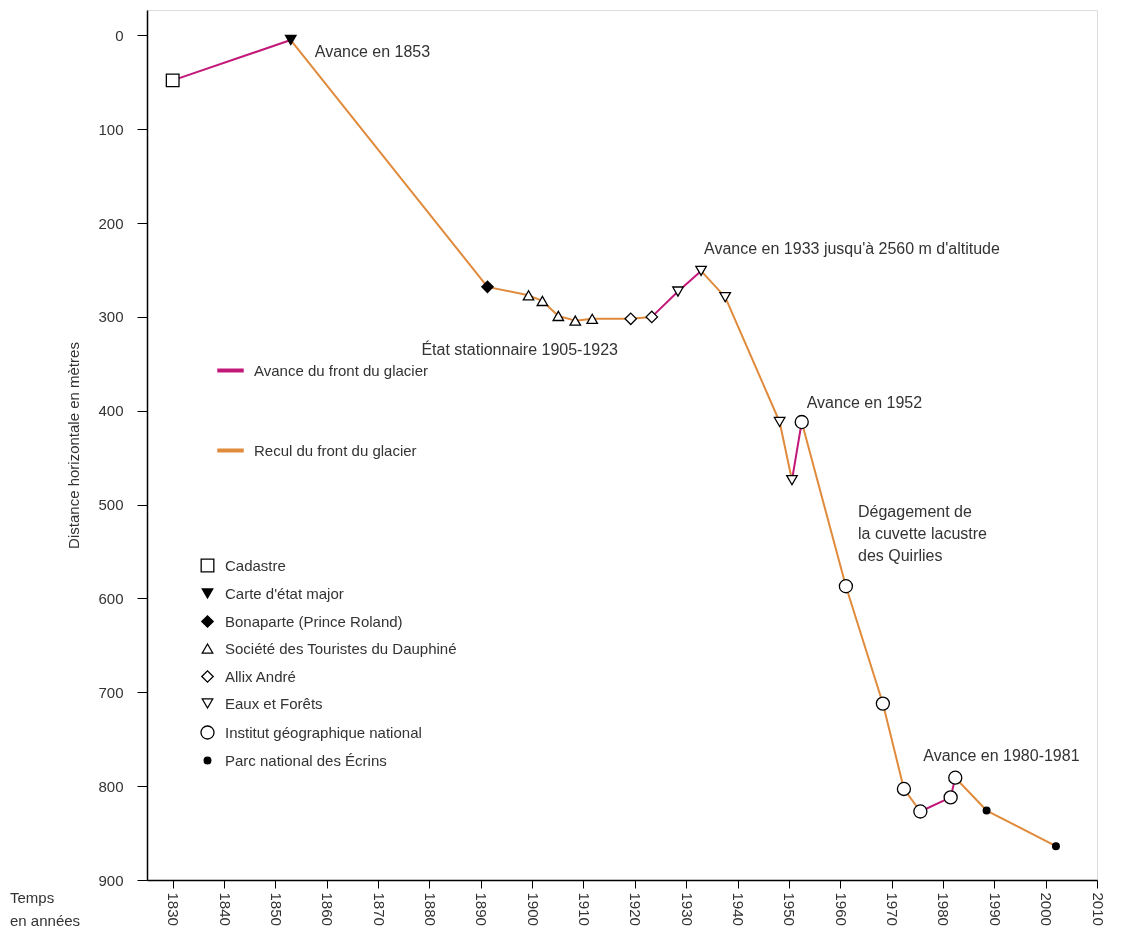 Image resolution: width=1145 pixels, height=941 pixels. I want to click on x-tick-label: 2010, so click(1098, 909).